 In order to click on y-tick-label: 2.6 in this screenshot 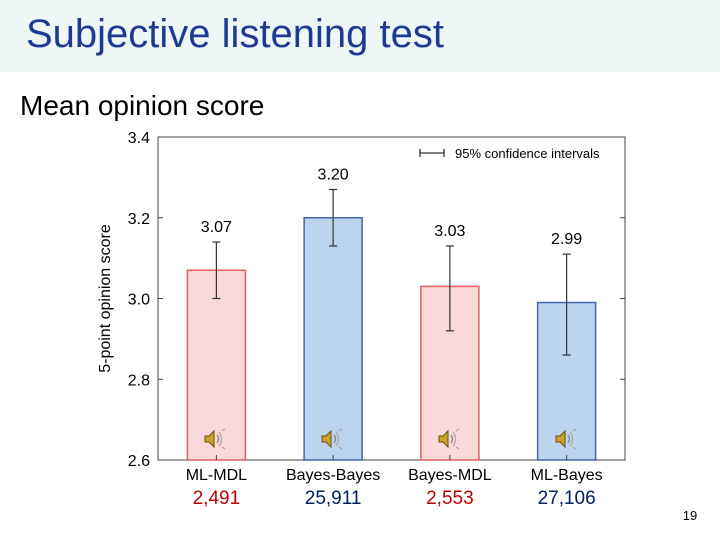, I will do `click(139, 461)`.